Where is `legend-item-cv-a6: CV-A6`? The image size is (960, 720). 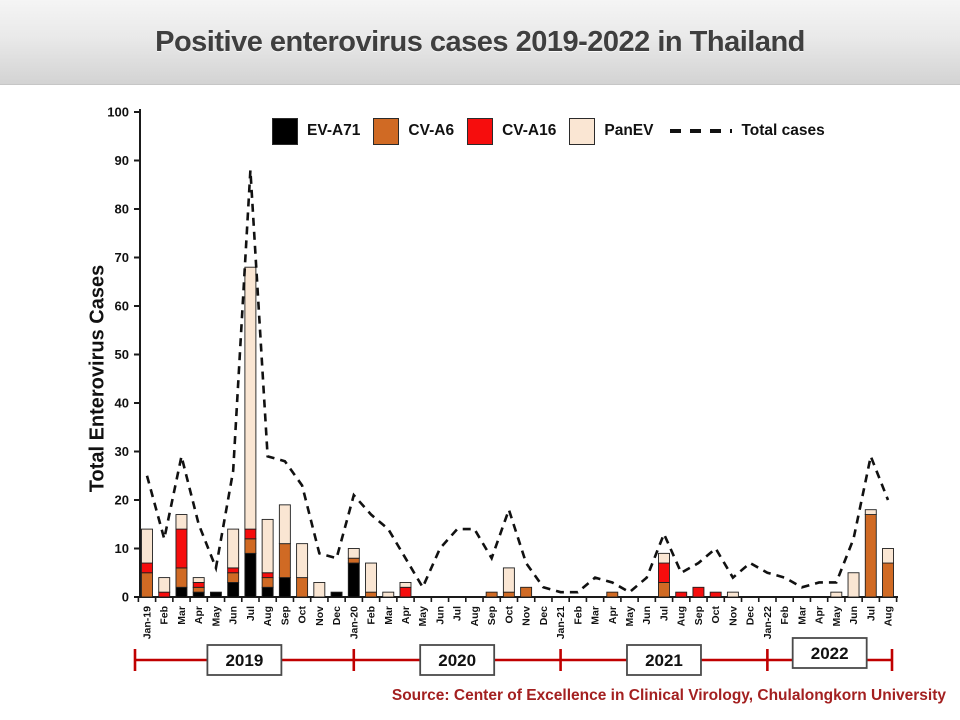
legend-item-cv-a6: CV-A6 is located at coordinates (414, 131).